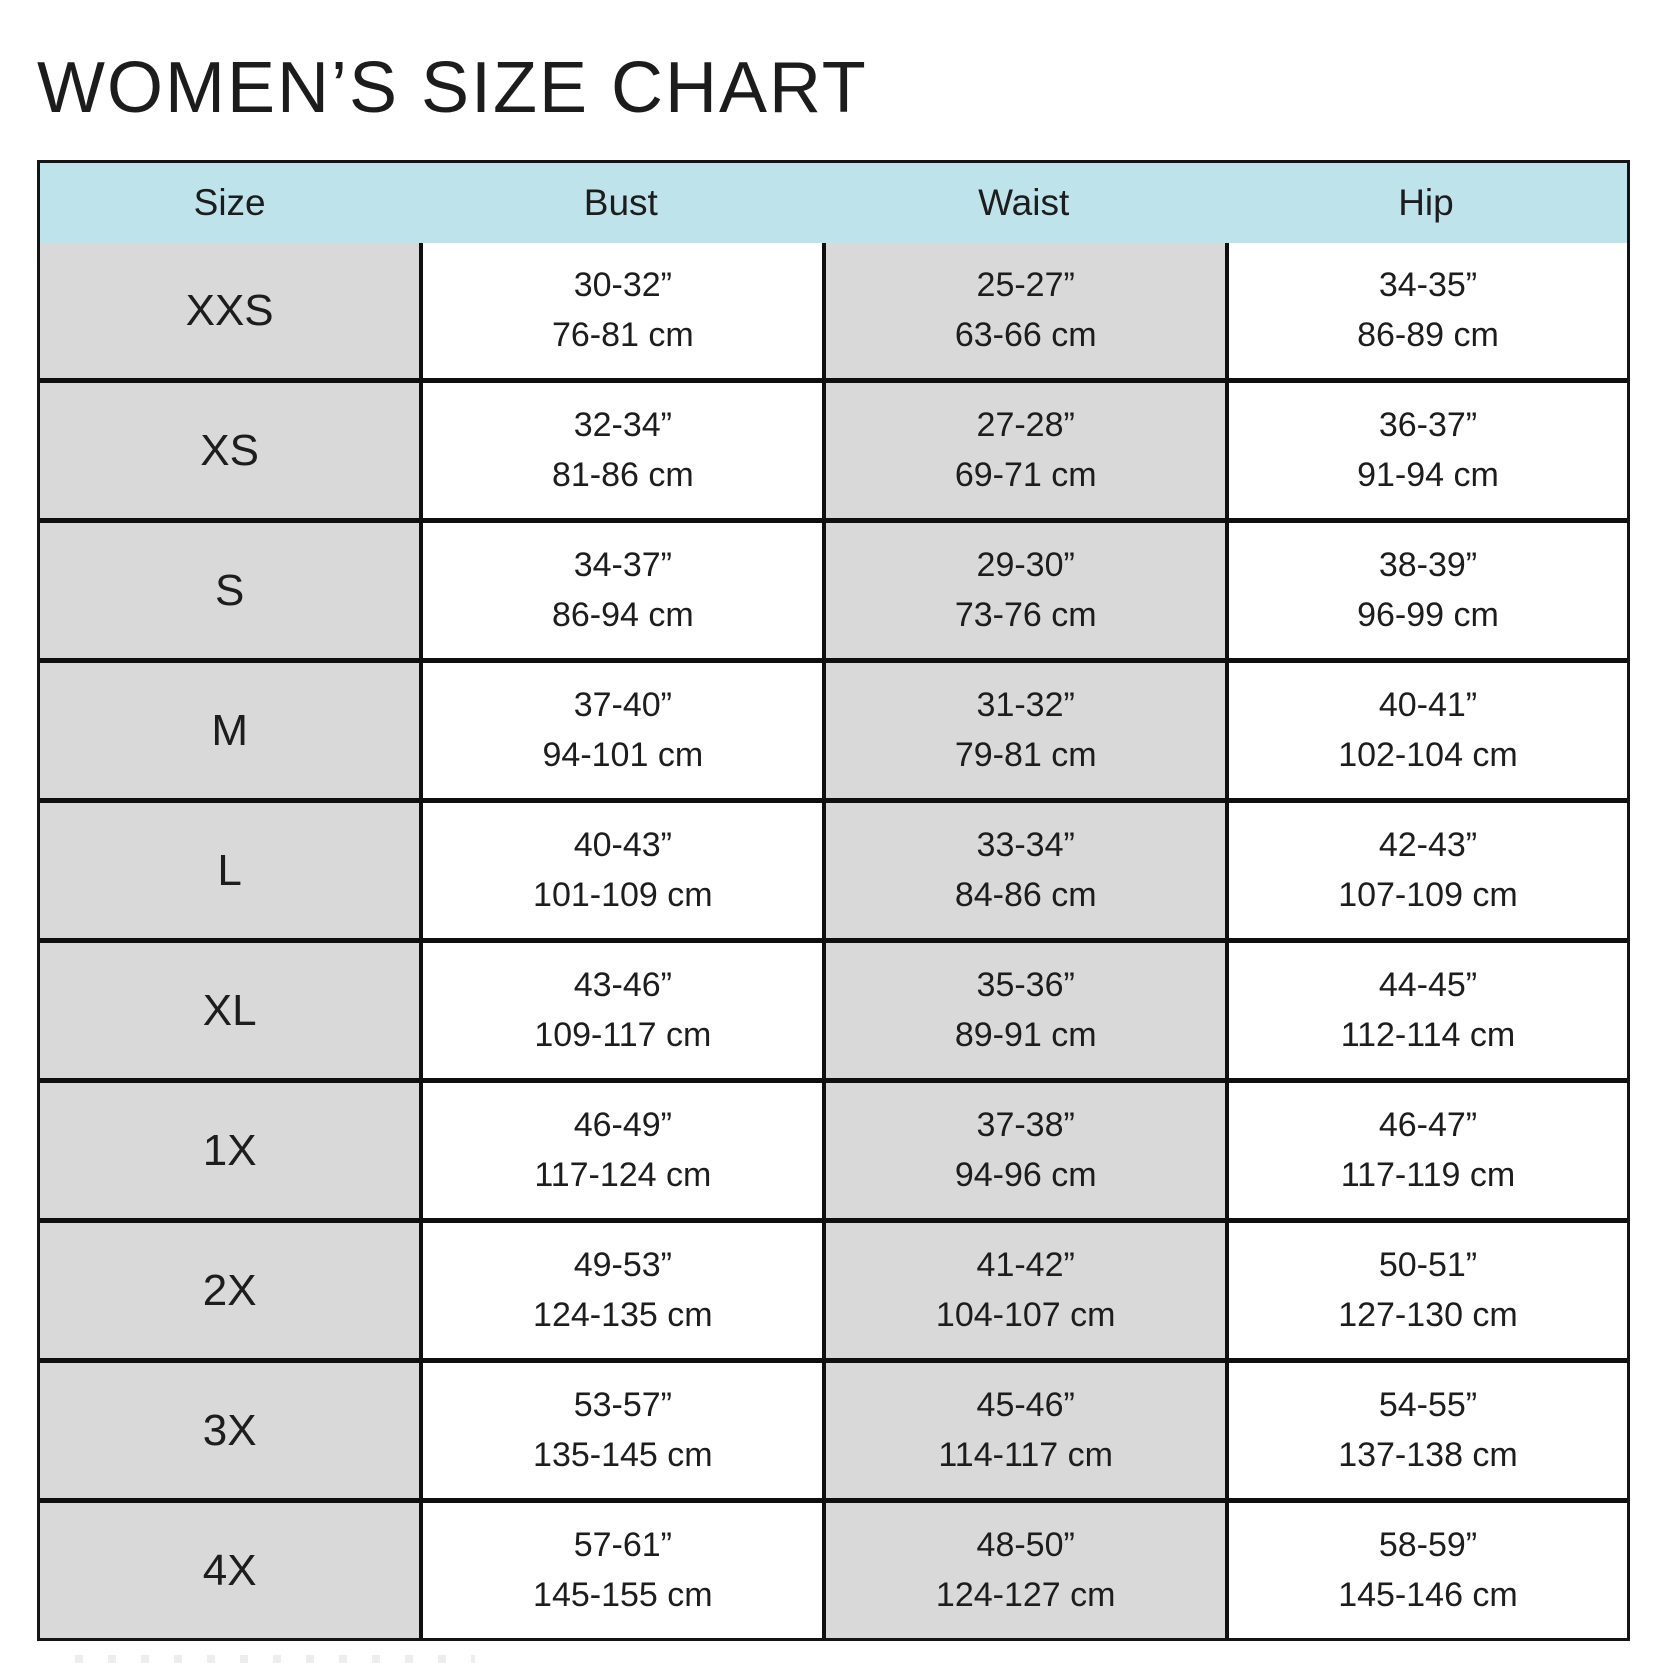  Describe the element at coordinates (1425, 310) in the screenshot. I see `hip-cell: 34-35” 86-89 cm` at that location.